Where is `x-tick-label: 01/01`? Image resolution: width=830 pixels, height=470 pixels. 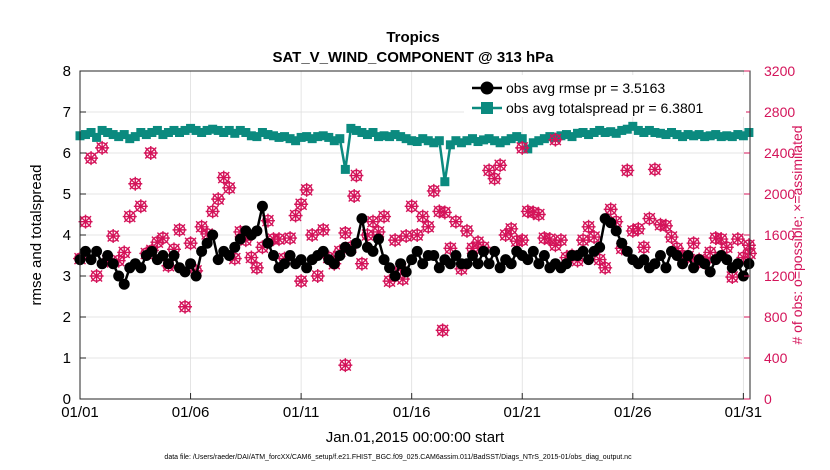 x-tick-label: 01/01 is located at coordinates (80, 412).